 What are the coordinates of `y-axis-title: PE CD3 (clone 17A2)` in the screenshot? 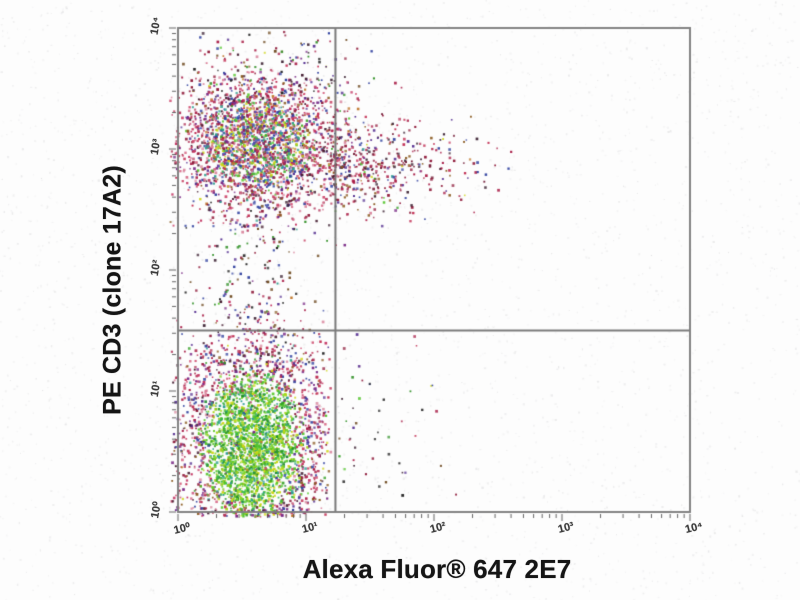 It's located at (112, 290).